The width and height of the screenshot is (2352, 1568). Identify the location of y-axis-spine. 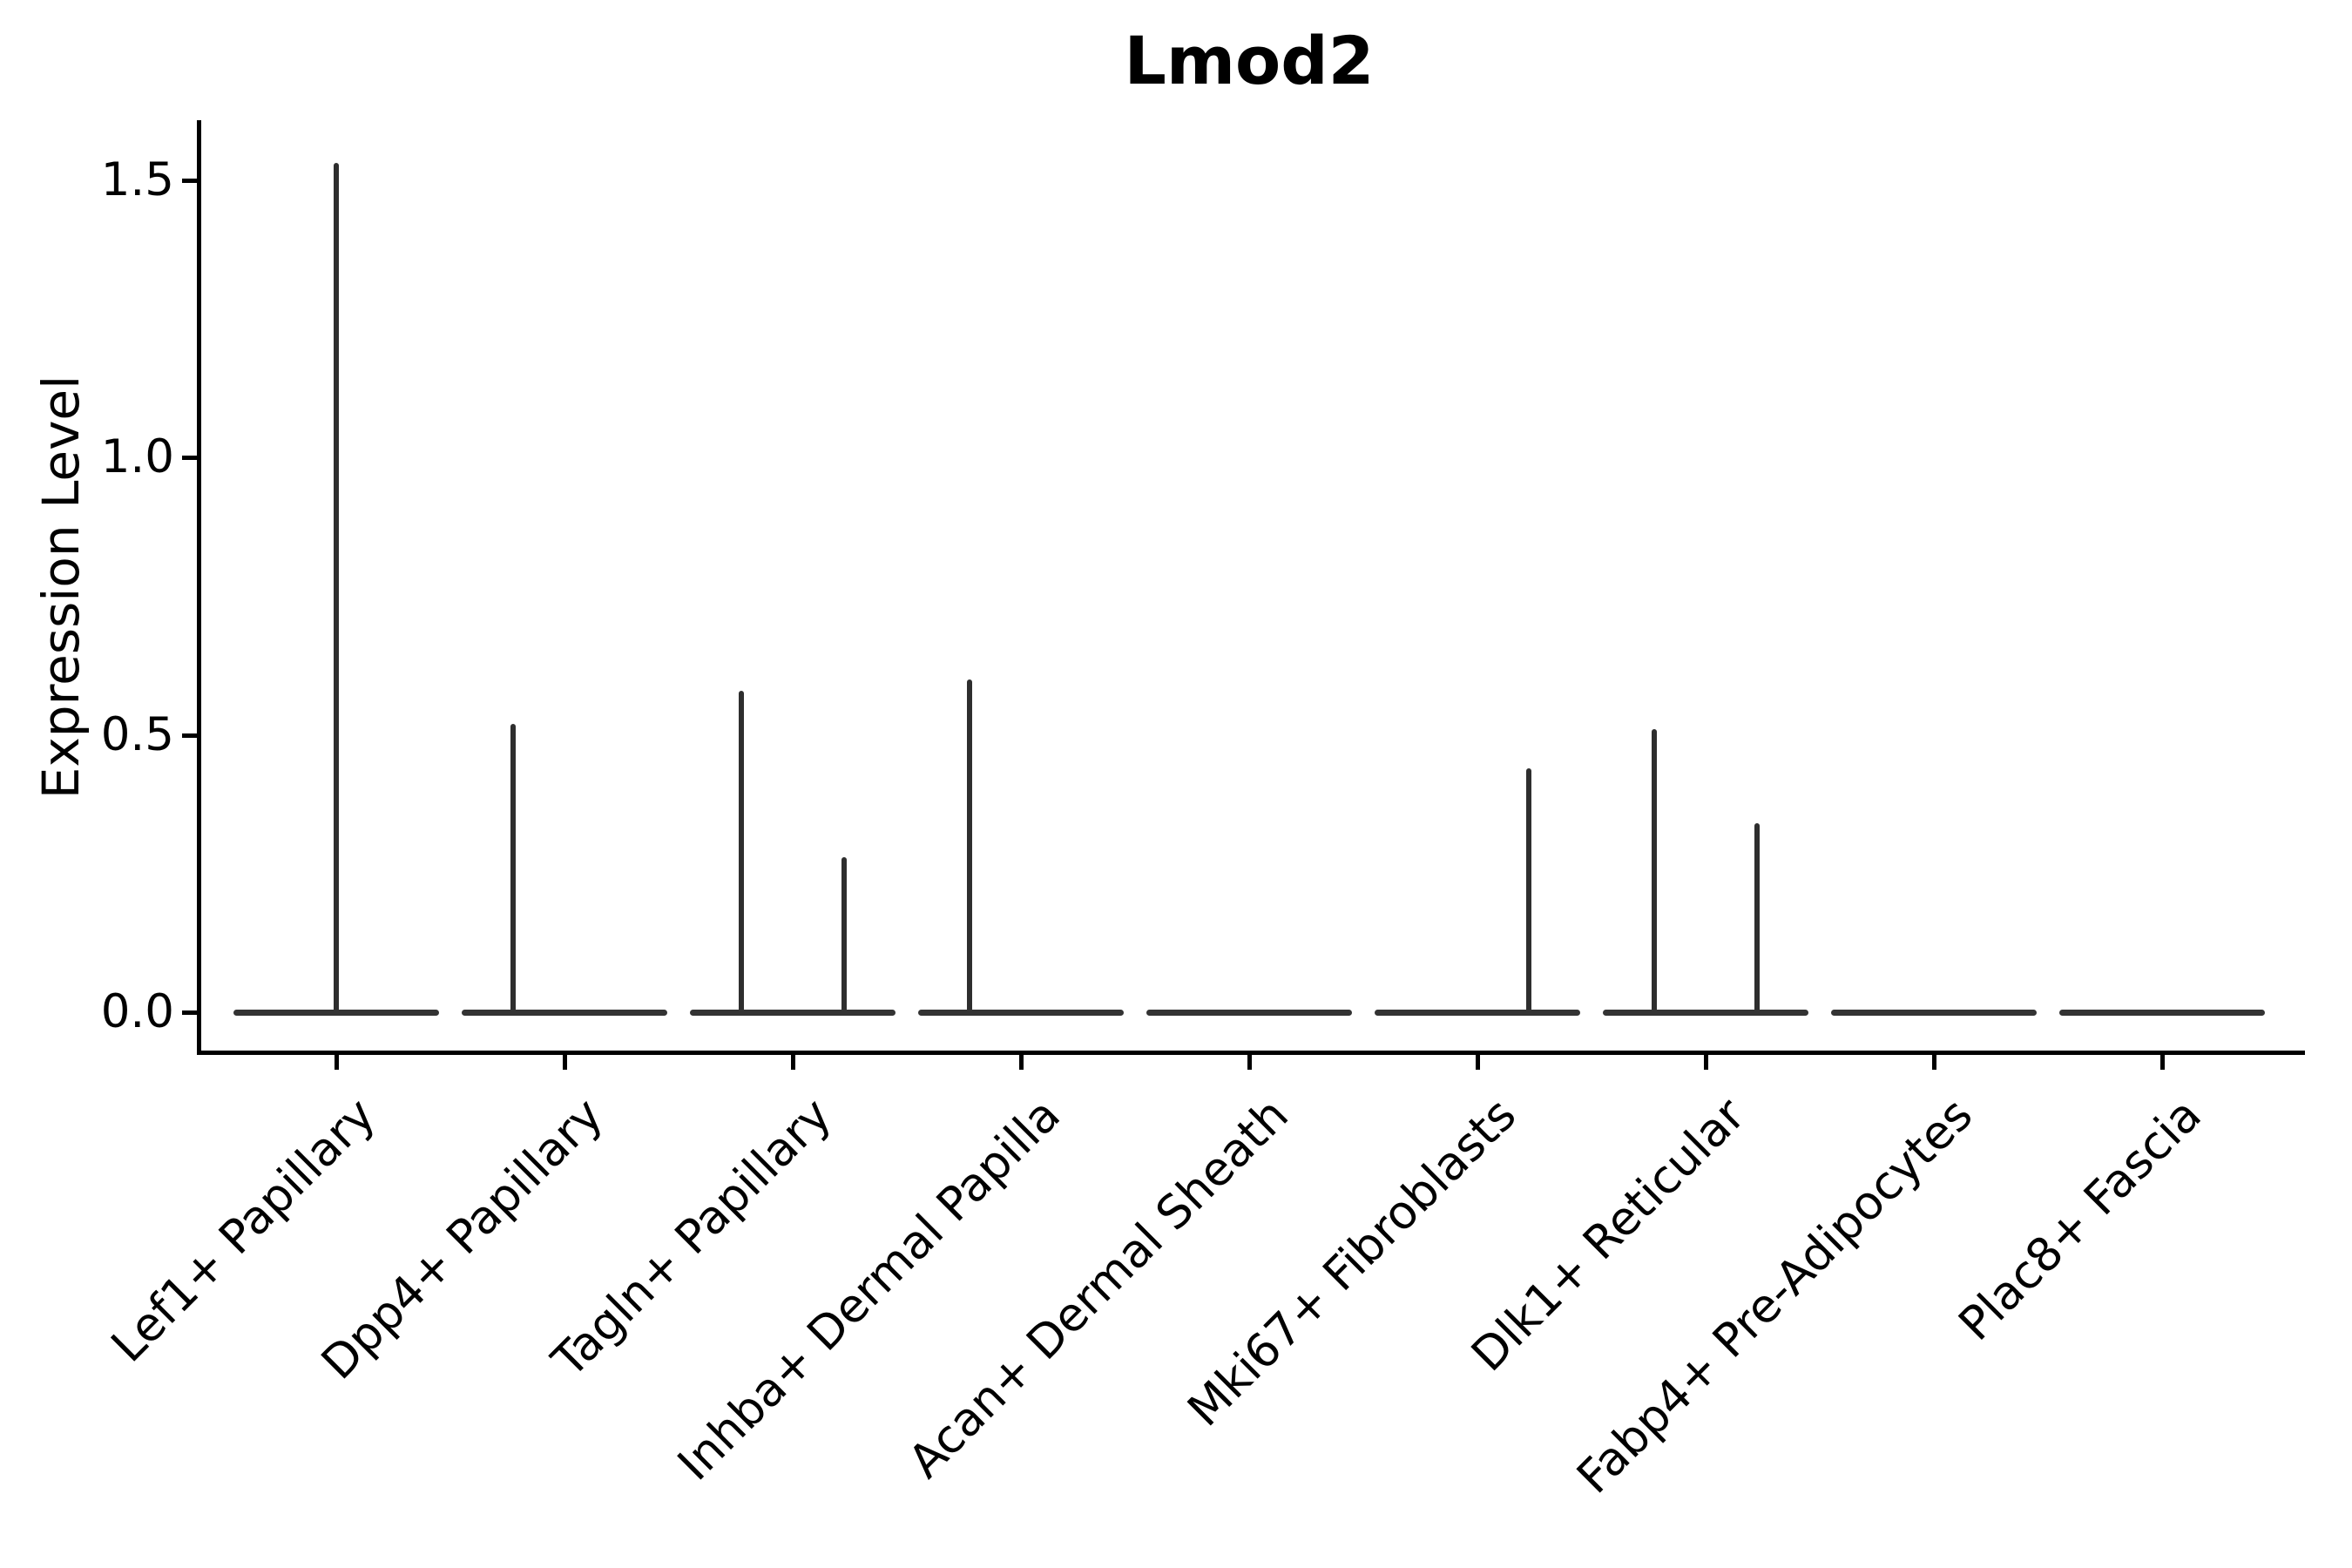
(199, 587).